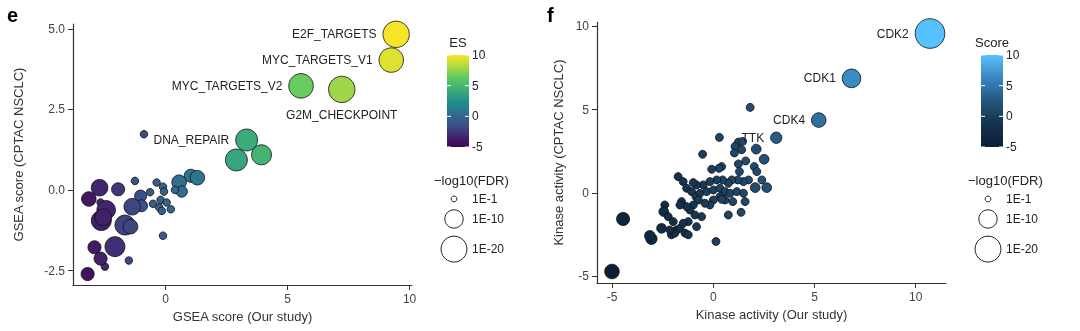 Image resolution: width=1080 pixels, height=331 pixels. What do you see at coordinates (582, 26) in the screenshot?
I see `y-tick-label: 10` at bounding box center [582, 26].